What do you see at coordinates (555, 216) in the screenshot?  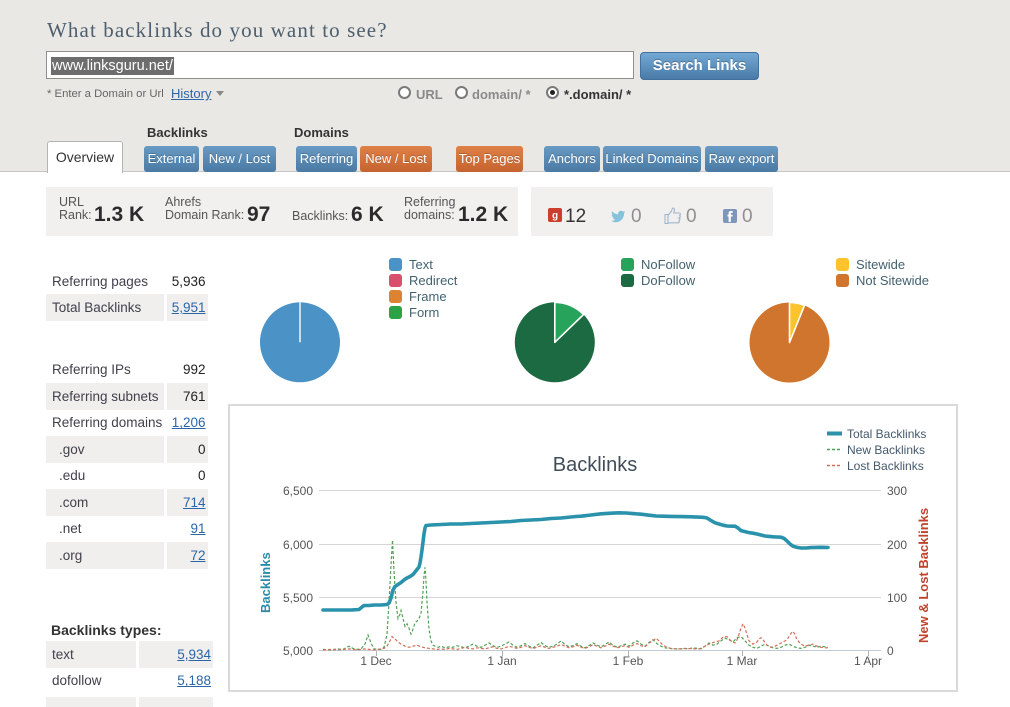 I see `svg-text: g` at bounding box center [555, 216].